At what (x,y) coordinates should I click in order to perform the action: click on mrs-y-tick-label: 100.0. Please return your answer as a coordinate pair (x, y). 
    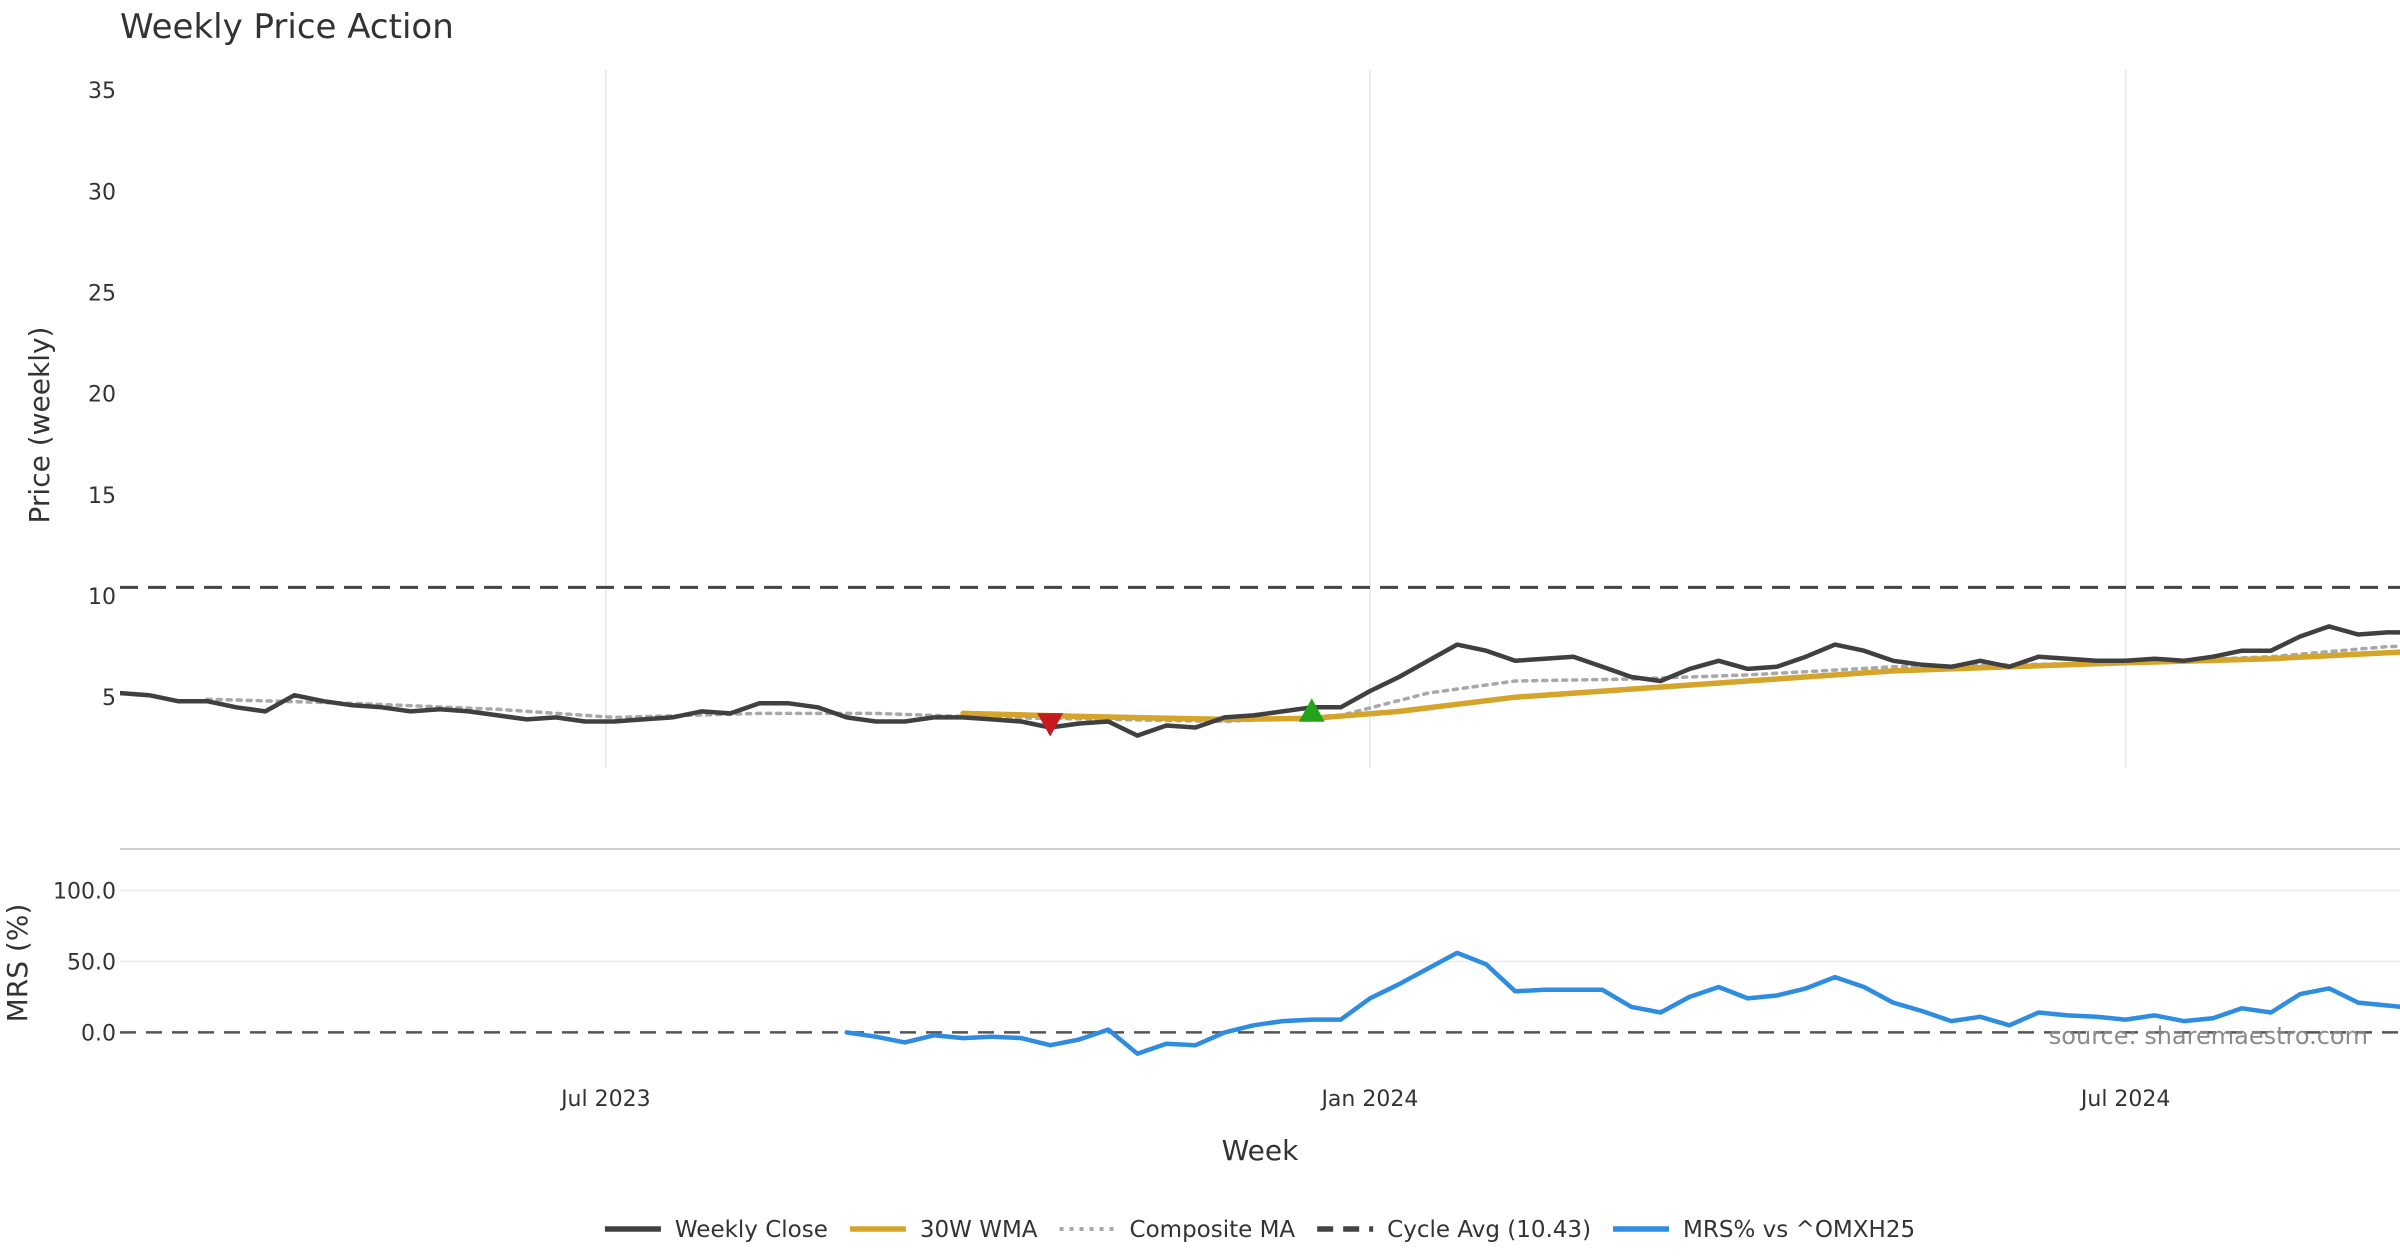
    Looking at the image, I should click on (84, 891).